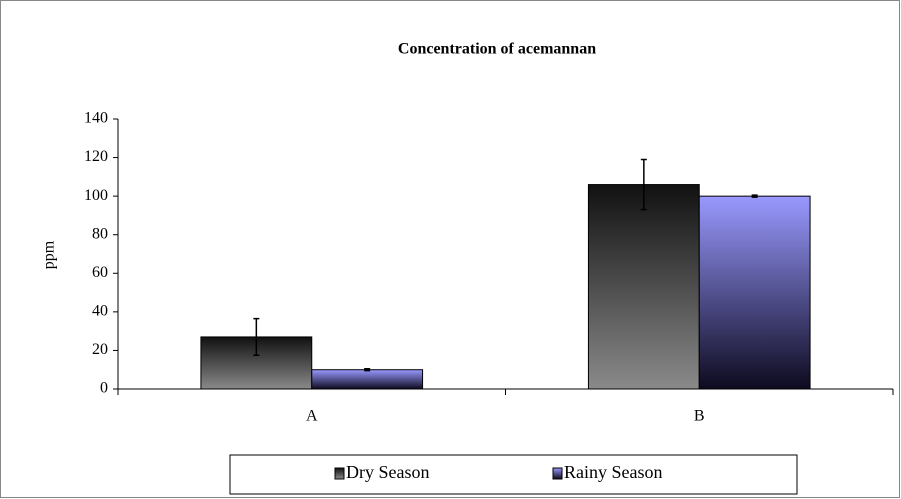 The height and width of the screenshot is (499, 901). Describe the element at coordinates (104, 388) in the screenshot. I see `y-tick-label: 0` at that location.